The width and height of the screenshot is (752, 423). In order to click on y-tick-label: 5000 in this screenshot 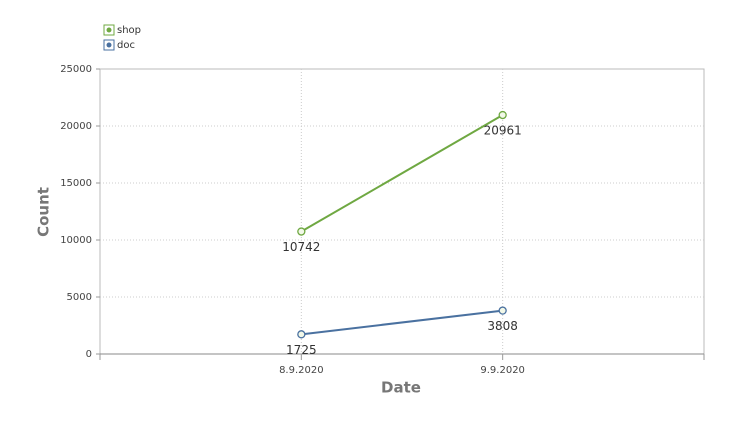, I will do `click(79, 297)`.